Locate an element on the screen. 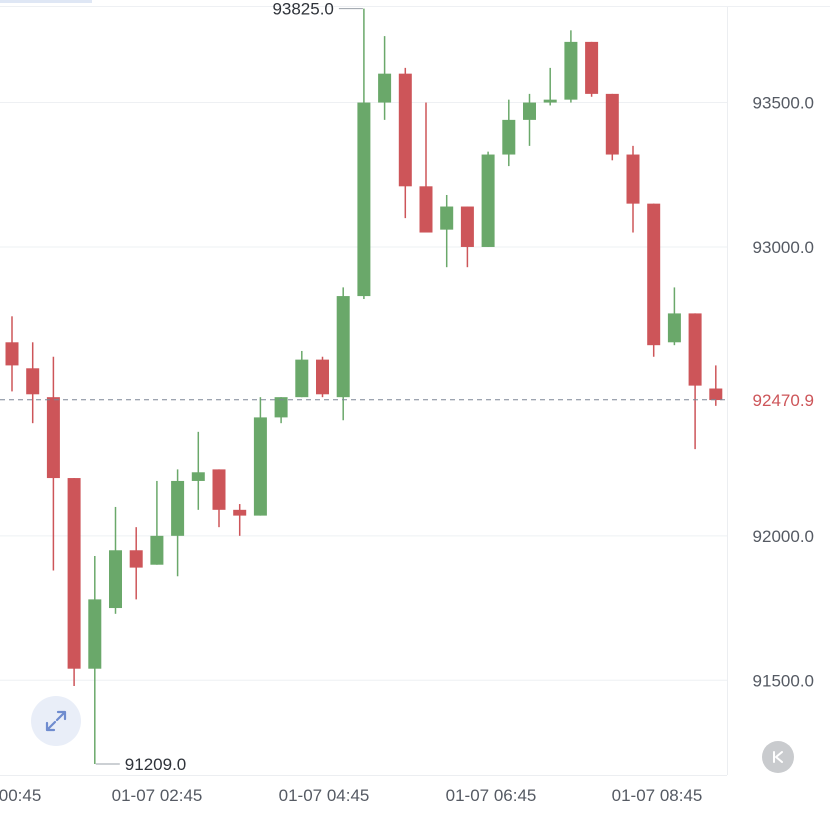  expand-button is located at coordinates (56, 721).